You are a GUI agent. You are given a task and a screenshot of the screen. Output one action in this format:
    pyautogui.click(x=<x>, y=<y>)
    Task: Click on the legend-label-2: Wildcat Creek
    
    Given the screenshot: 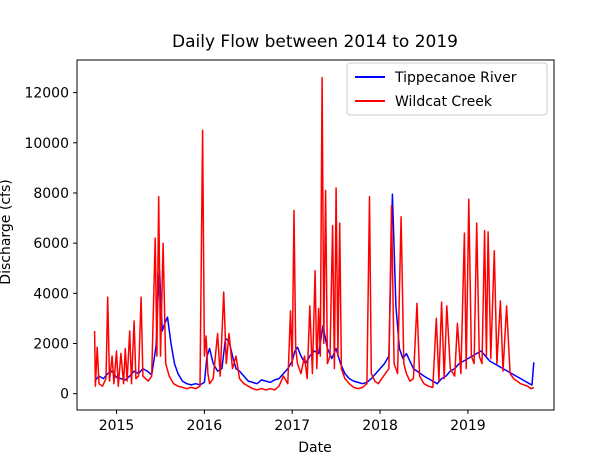 What is the action you would take?
    pyautogui.click(x=444, y=102)
    